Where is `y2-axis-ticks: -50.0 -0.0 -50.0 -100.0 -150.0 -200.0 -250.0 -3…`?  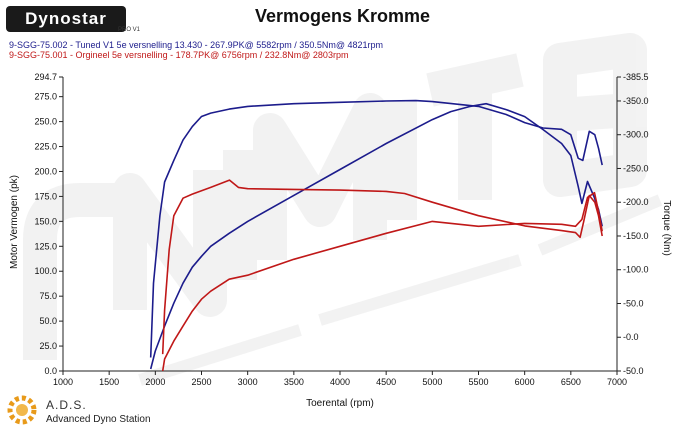
y2-axis-ticks: -50.0 -0.0 -50.0 -100.0 -150.0 -200.0 -250.0 -3… is located at coordinates (633, 224).